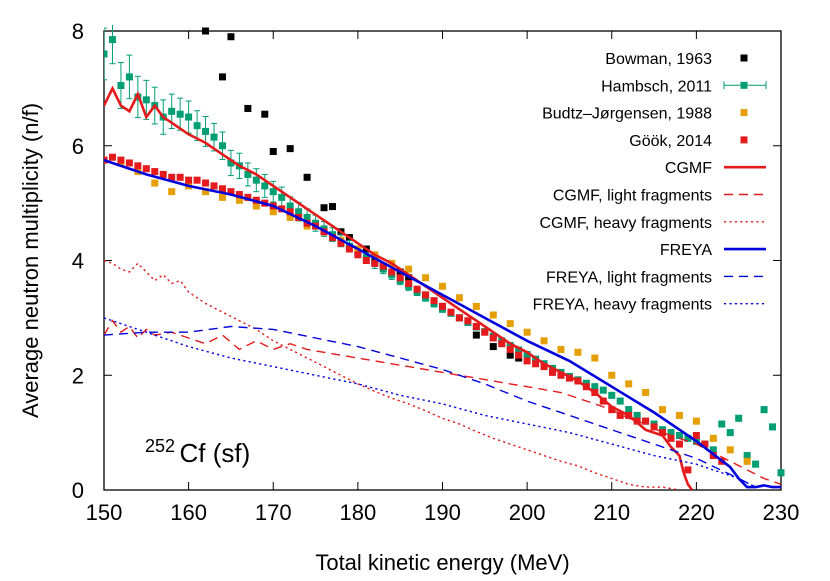 This screenshot has width=830, height=581. Describe the element at coordinates (78, 31) in the screenshot. I see `y-tick-label: 8` at that location.